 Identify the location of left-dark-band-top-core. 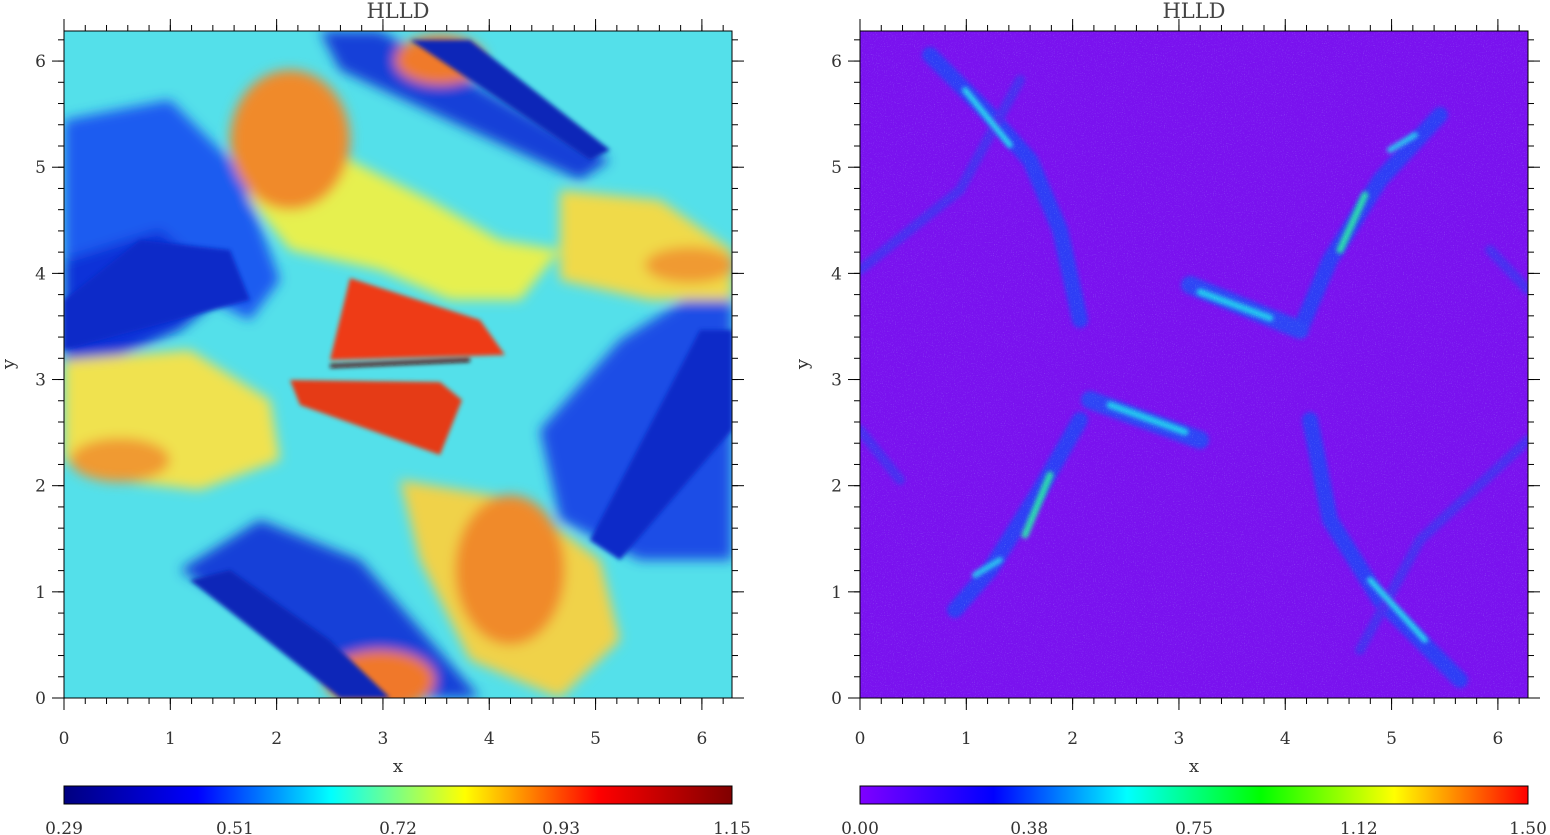
(510, 100).